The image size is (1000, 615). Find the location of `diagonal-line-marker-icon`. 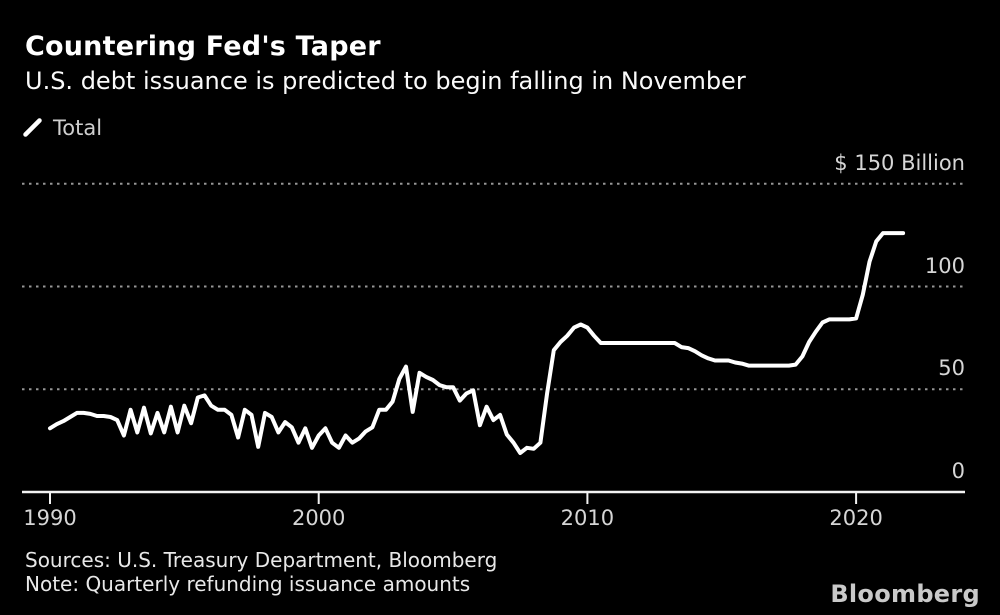

diagonal-line-marker-icon is located at coordinates (33, 128).